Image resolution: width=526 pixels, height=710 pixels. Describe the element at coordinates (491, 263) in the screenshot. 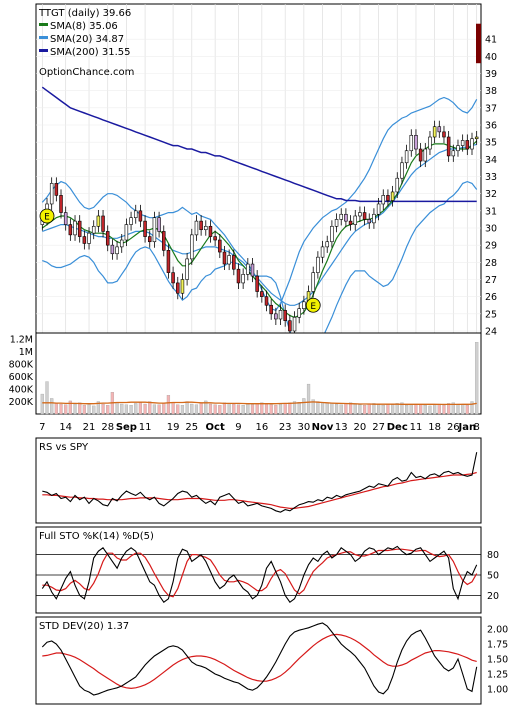

I see `price-y-tick-label: 28` at that location.